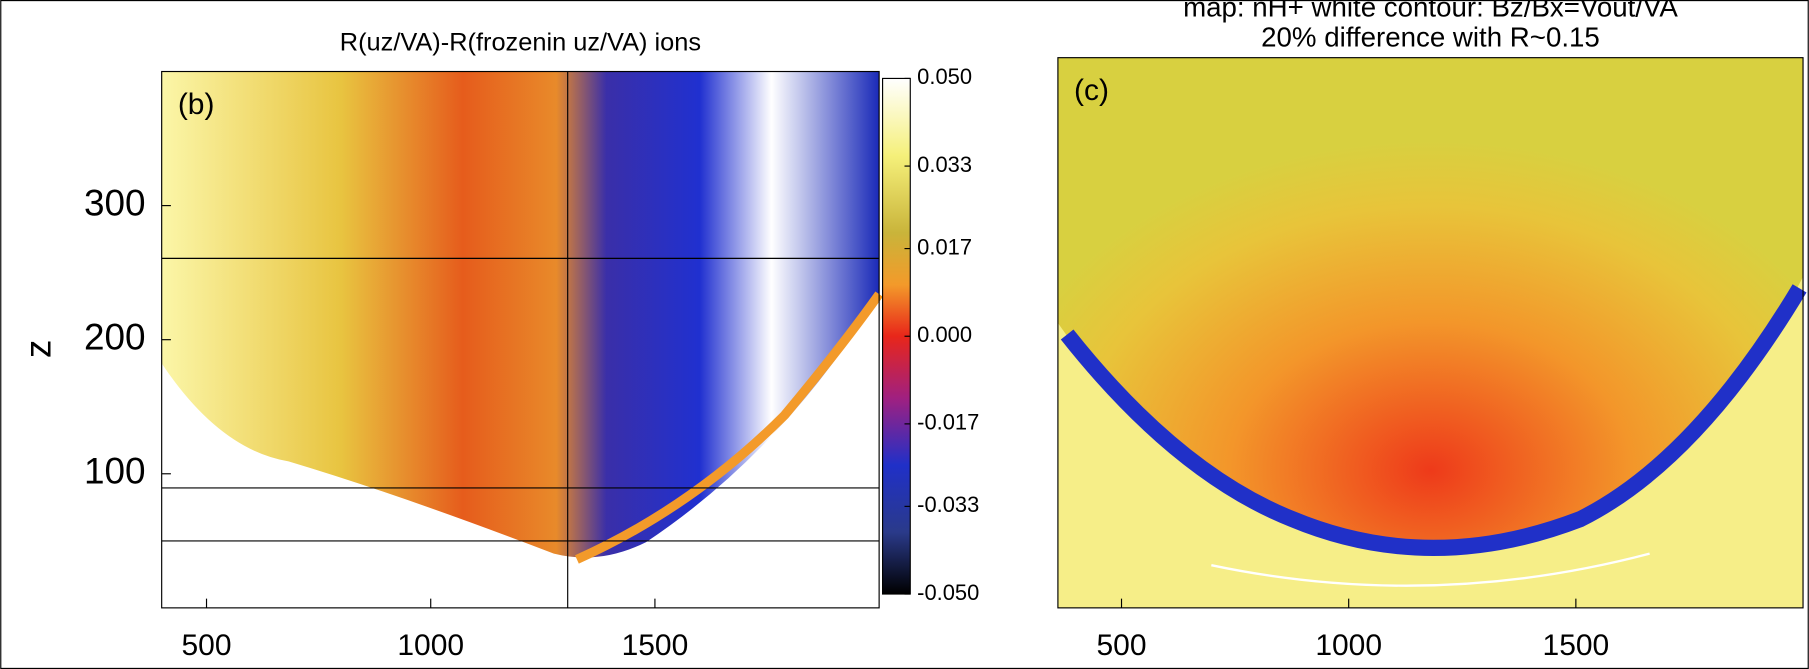 The image size is (1809, 669). Describe the element at coordinates (520, 43) in the screenshot. I see `chart-title: R(uz/VA)-R(frozenin uz/VA) ions` at that location.